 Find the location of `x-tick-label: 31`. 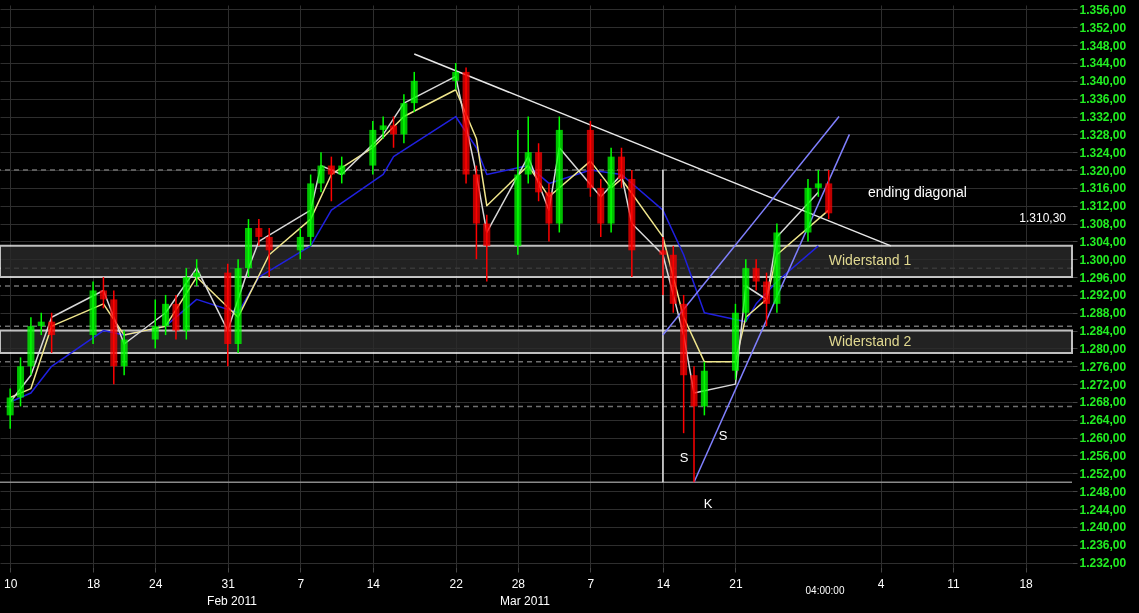

x-tick-label: 31 is located at coordinates (228, 583).